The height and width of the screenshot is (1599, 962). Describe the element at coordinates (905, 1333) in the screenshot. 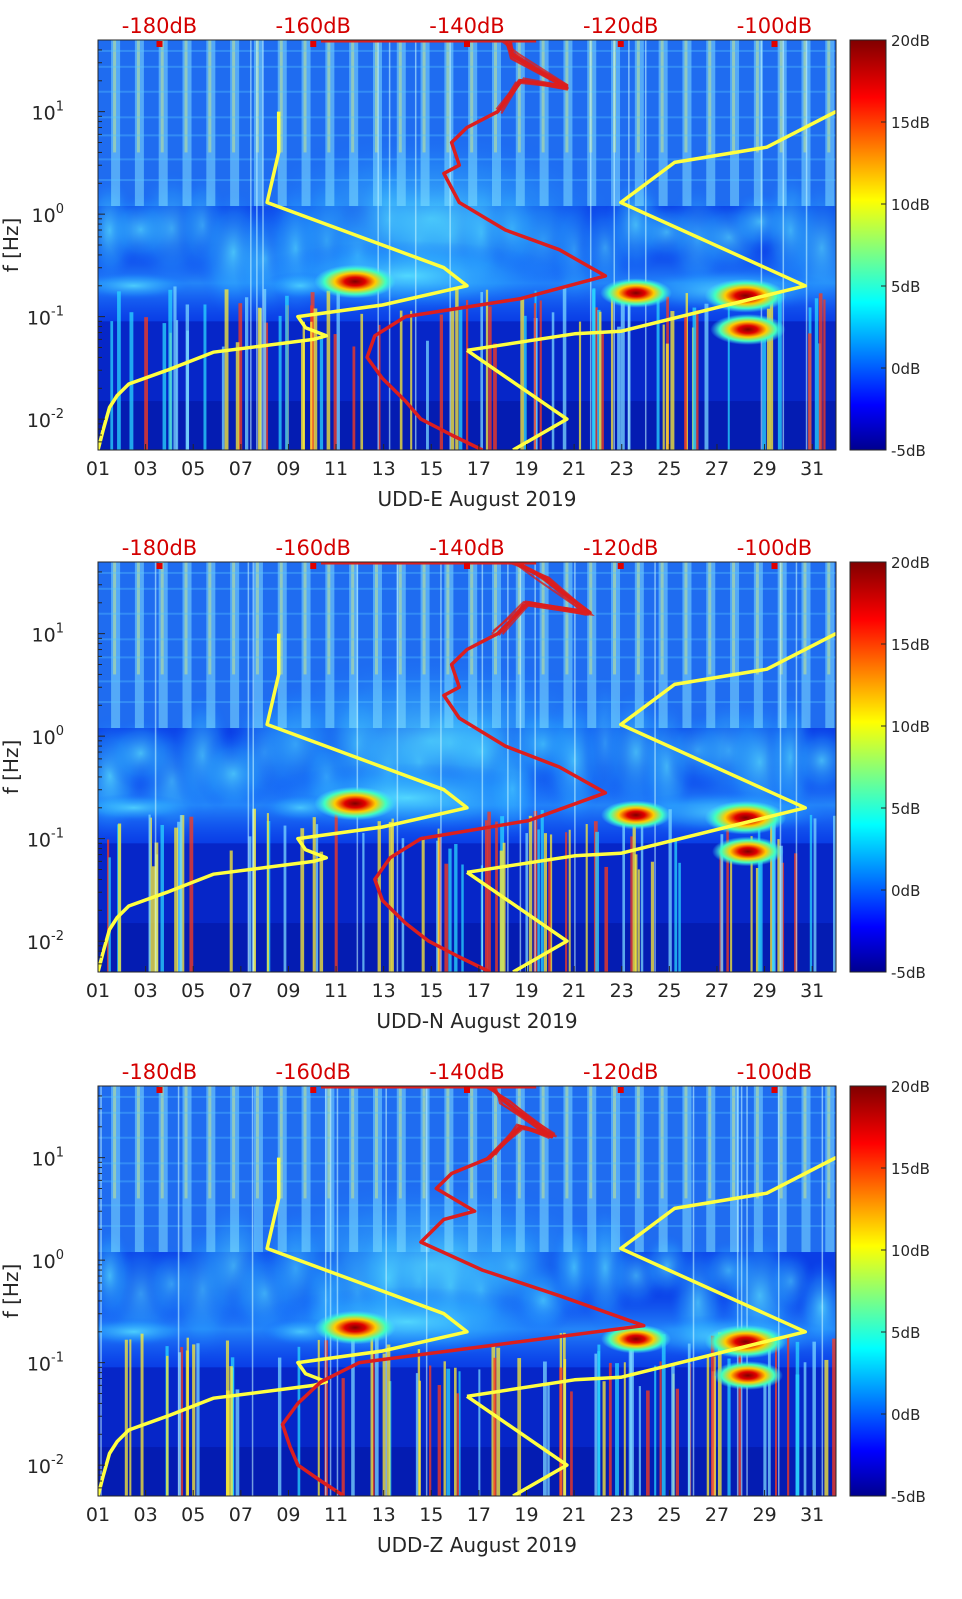

I see `colorbar-tick-label: 5dB` at that location.